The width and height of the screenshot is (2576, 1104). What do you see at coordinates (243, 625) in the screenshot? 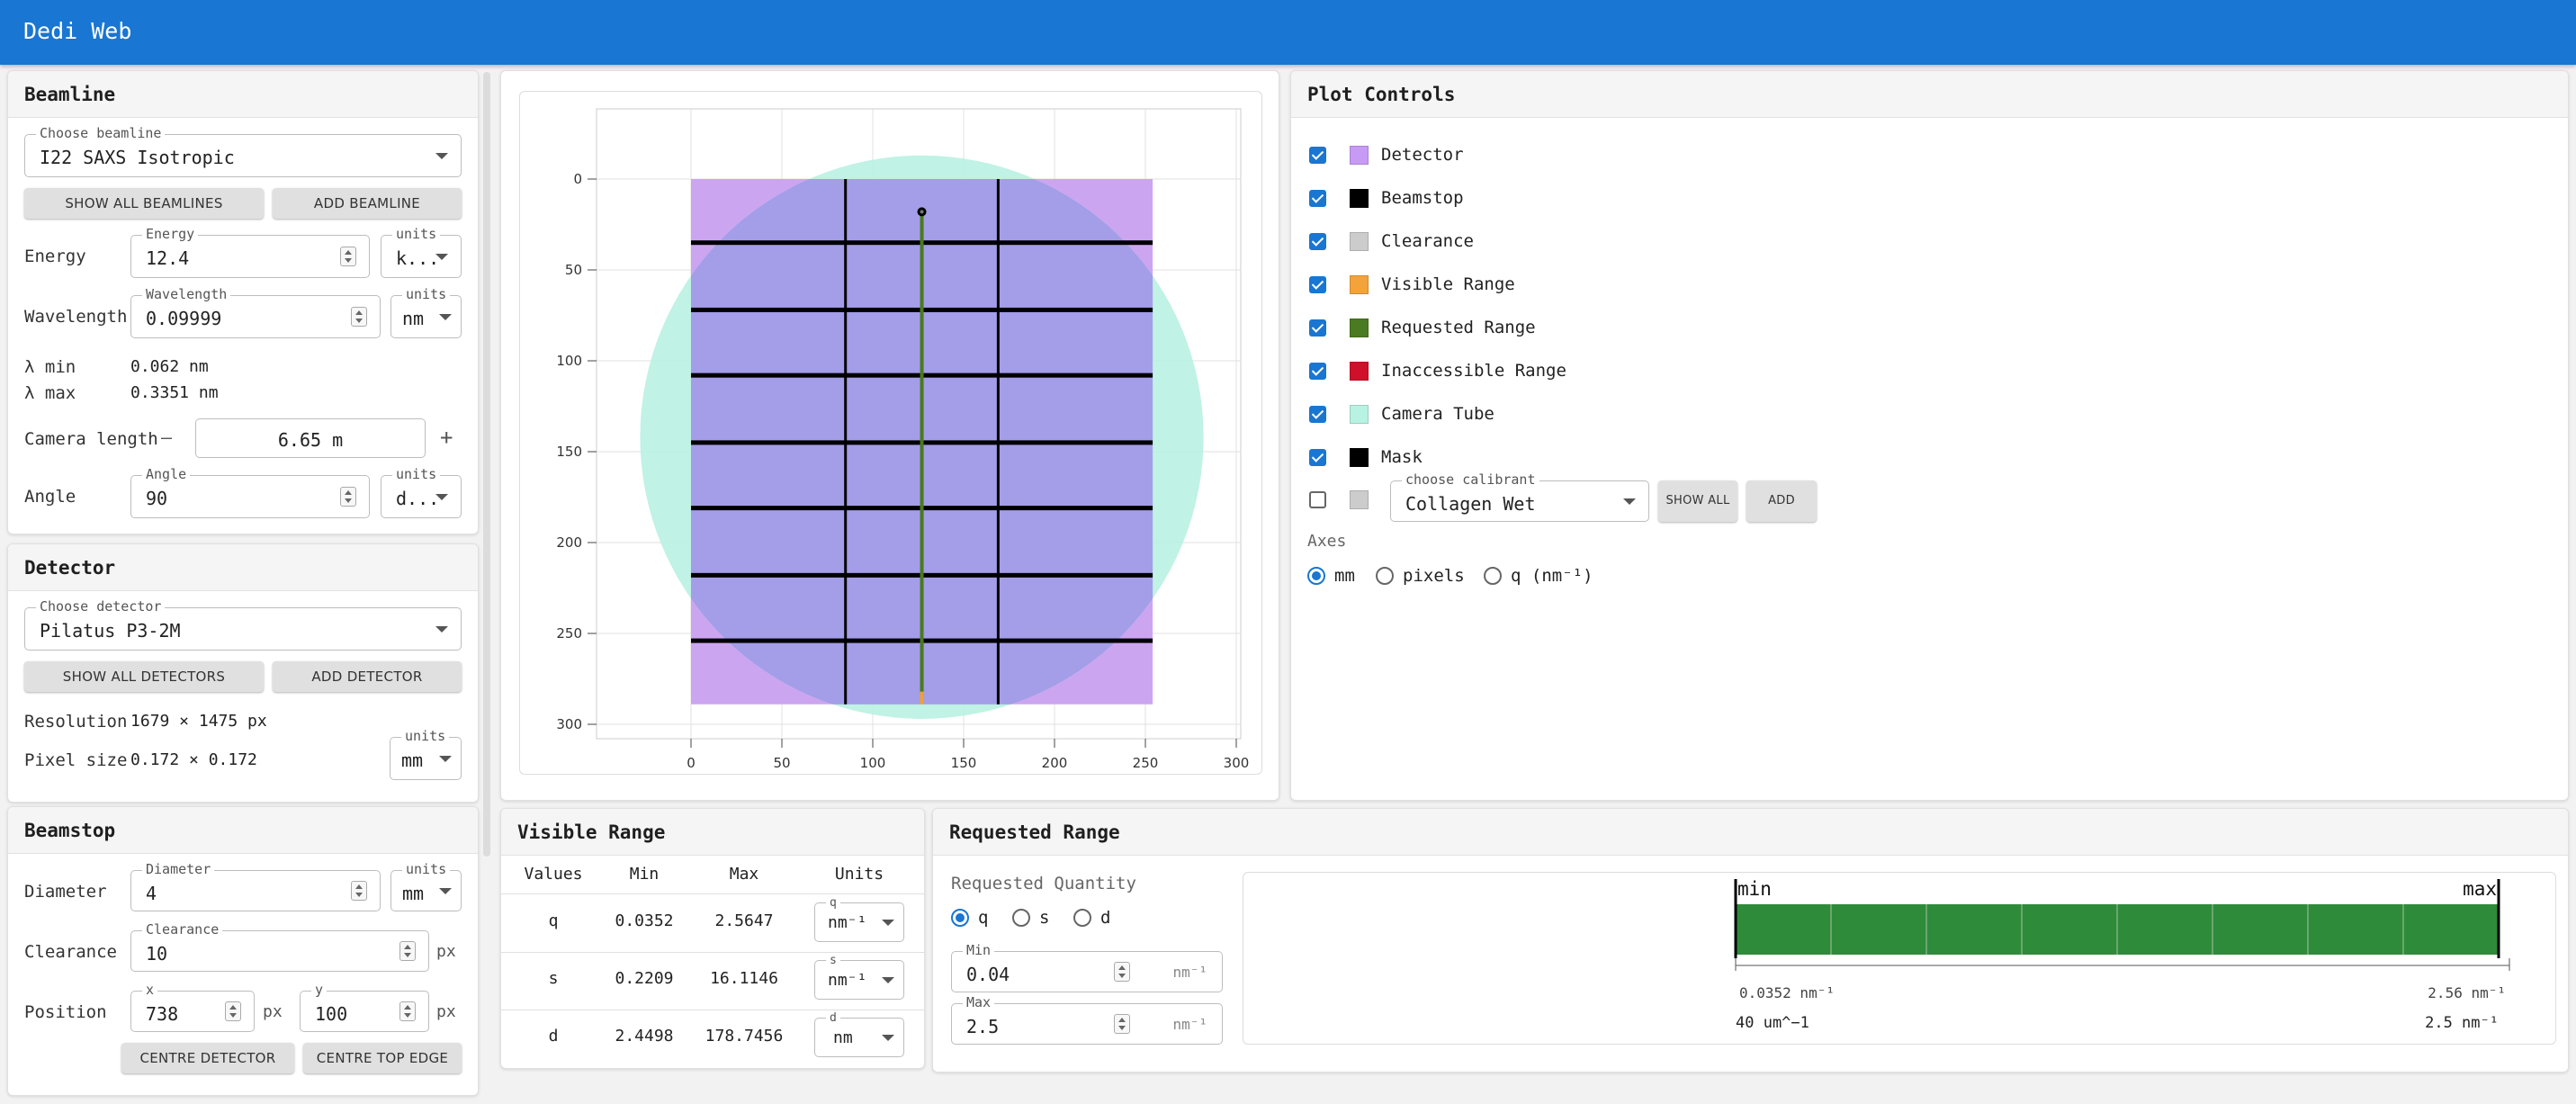
I see `detector-select: Choose detector Pilatus P3-2M` at bounding box center [243, 625].